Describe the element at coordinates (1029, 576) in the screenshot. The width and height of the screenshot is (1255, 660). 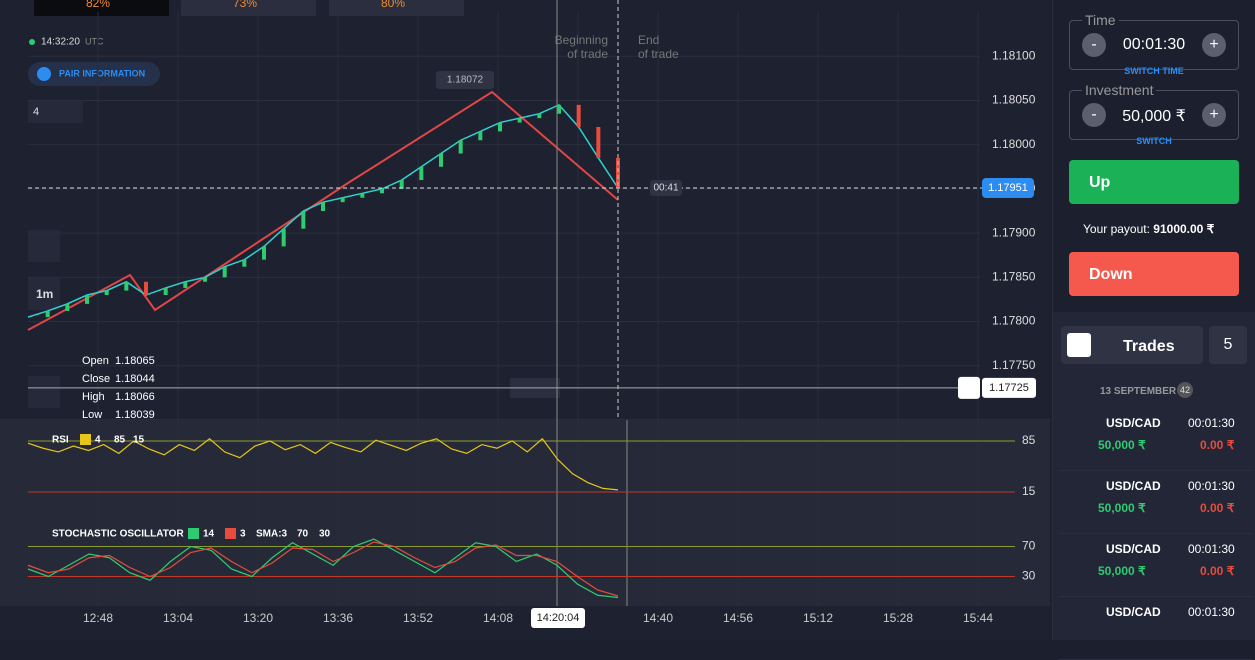
I see `level-label: 30` at that location.